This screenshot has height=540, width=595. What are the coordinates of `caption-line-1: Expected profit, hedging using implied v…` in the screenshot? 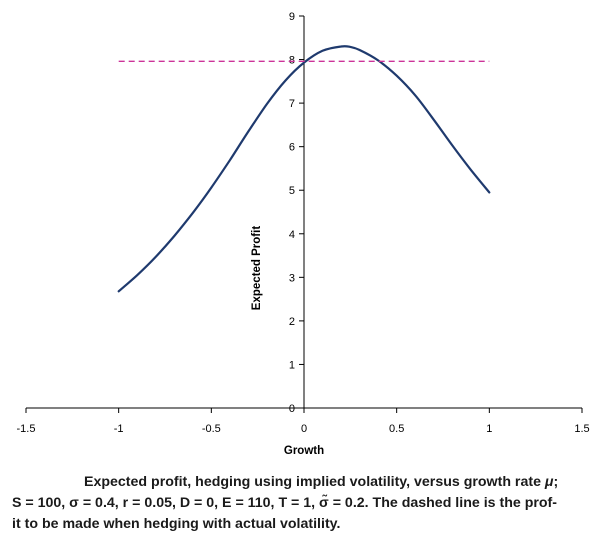 It's located at (301, 482).